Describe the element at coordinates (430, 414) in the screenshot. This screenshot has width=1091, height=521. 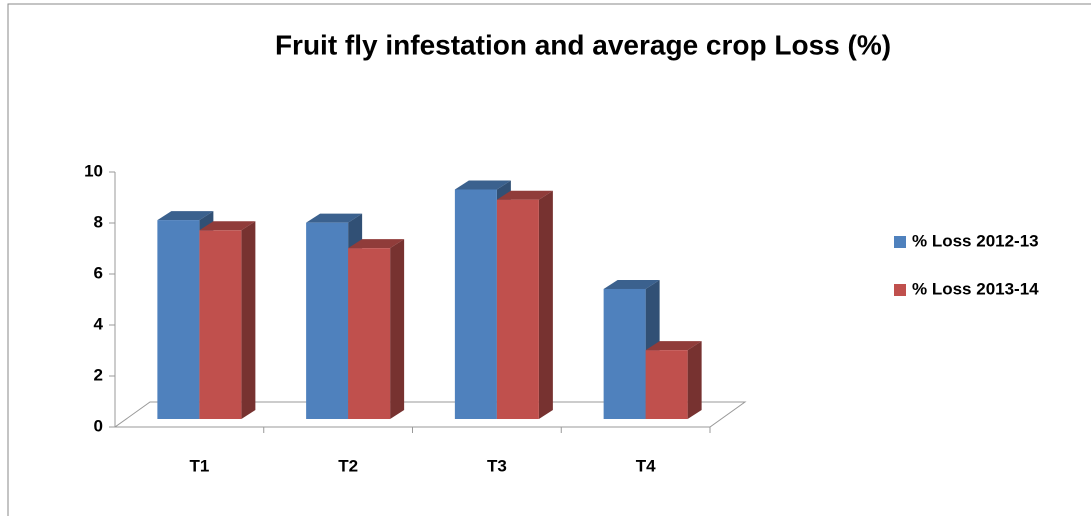
I see `floor` at that location.